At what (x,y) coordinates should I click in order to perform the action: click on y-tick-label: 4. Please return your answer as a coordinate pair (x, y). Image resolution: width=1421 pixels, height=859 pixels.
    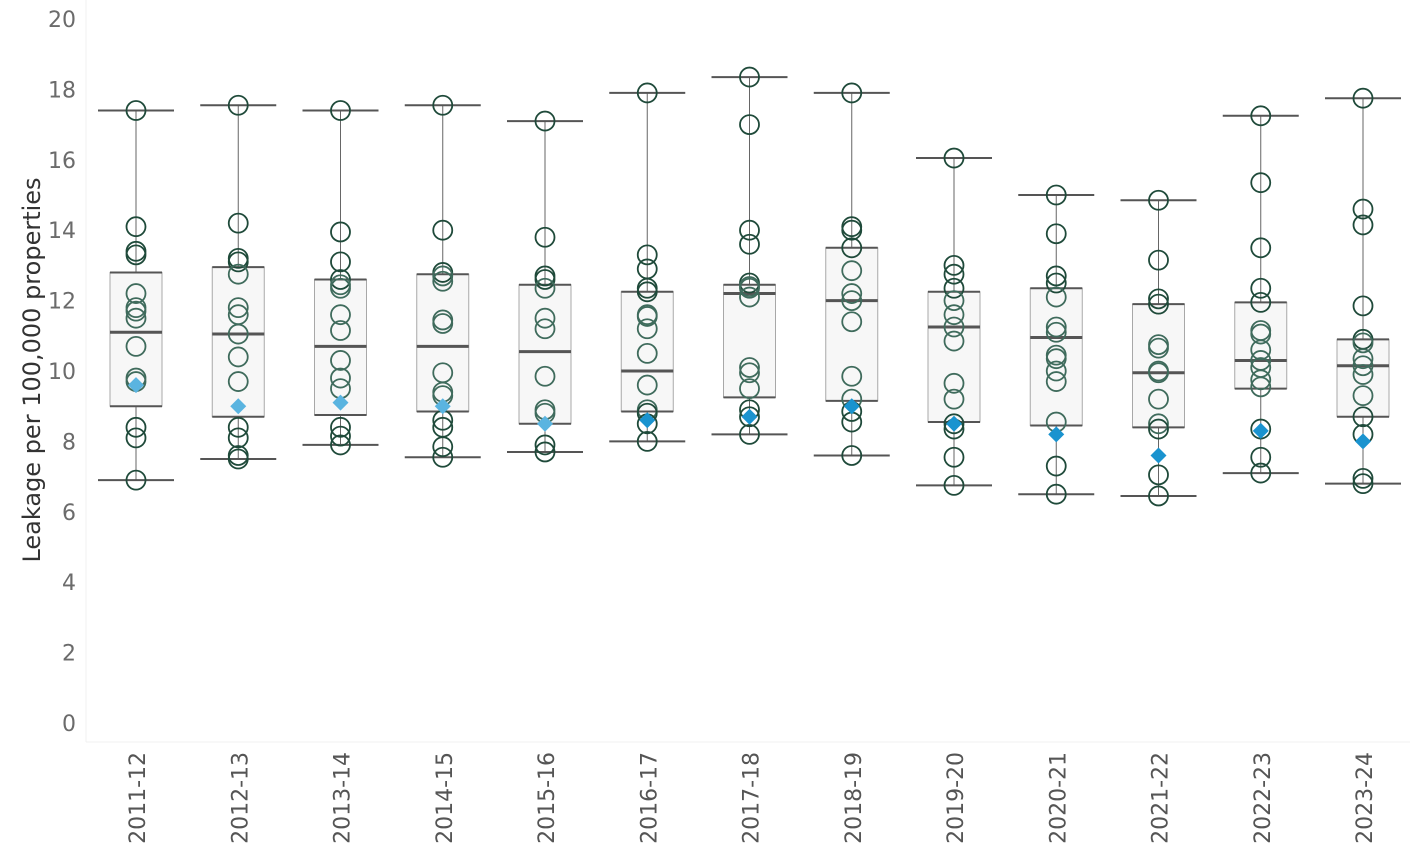
    Looking at the image, I should click on (69, 583).